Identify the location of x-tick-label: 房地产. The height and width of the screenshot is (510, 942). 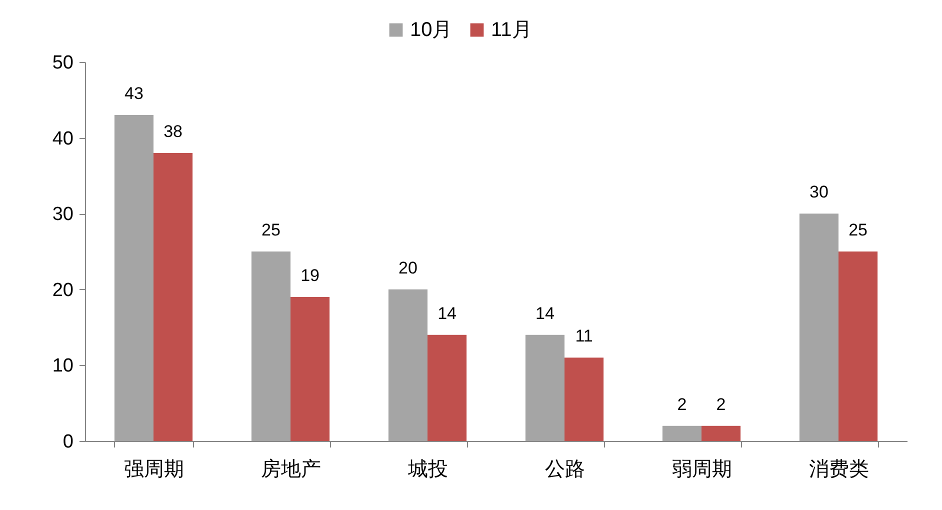
(291, 469).